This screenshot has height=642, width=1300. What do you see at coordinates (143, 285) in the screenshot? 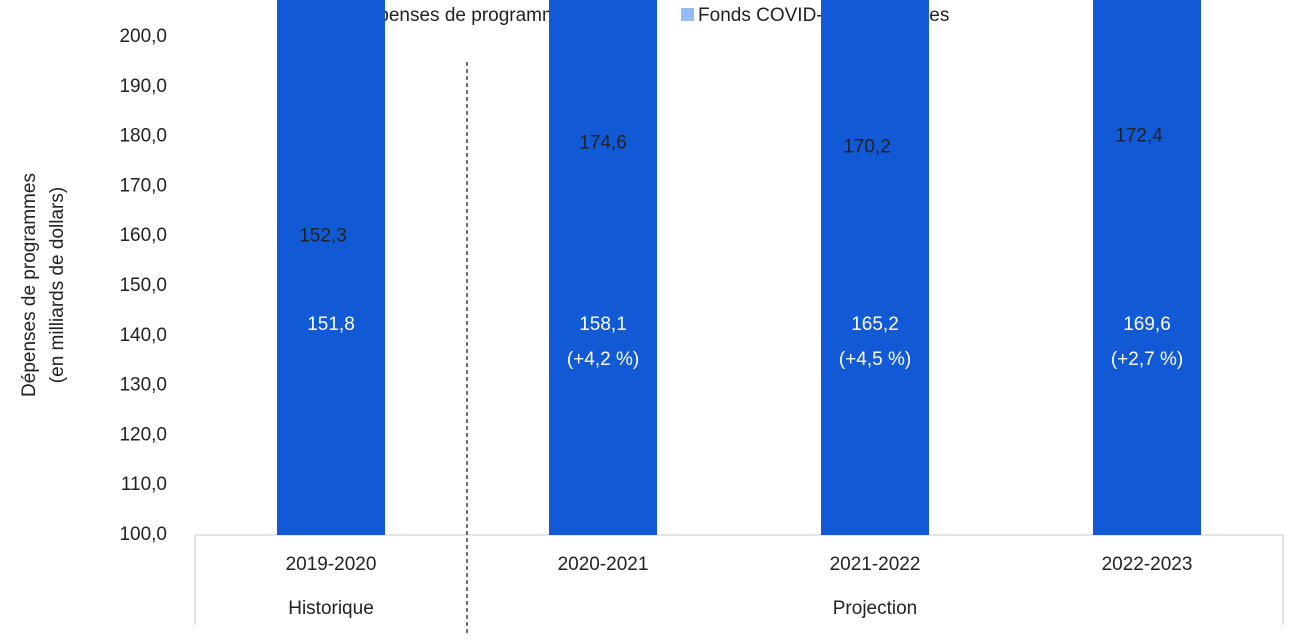
I see `y-tick-label: 150,0` at bounding box center [143, 285].